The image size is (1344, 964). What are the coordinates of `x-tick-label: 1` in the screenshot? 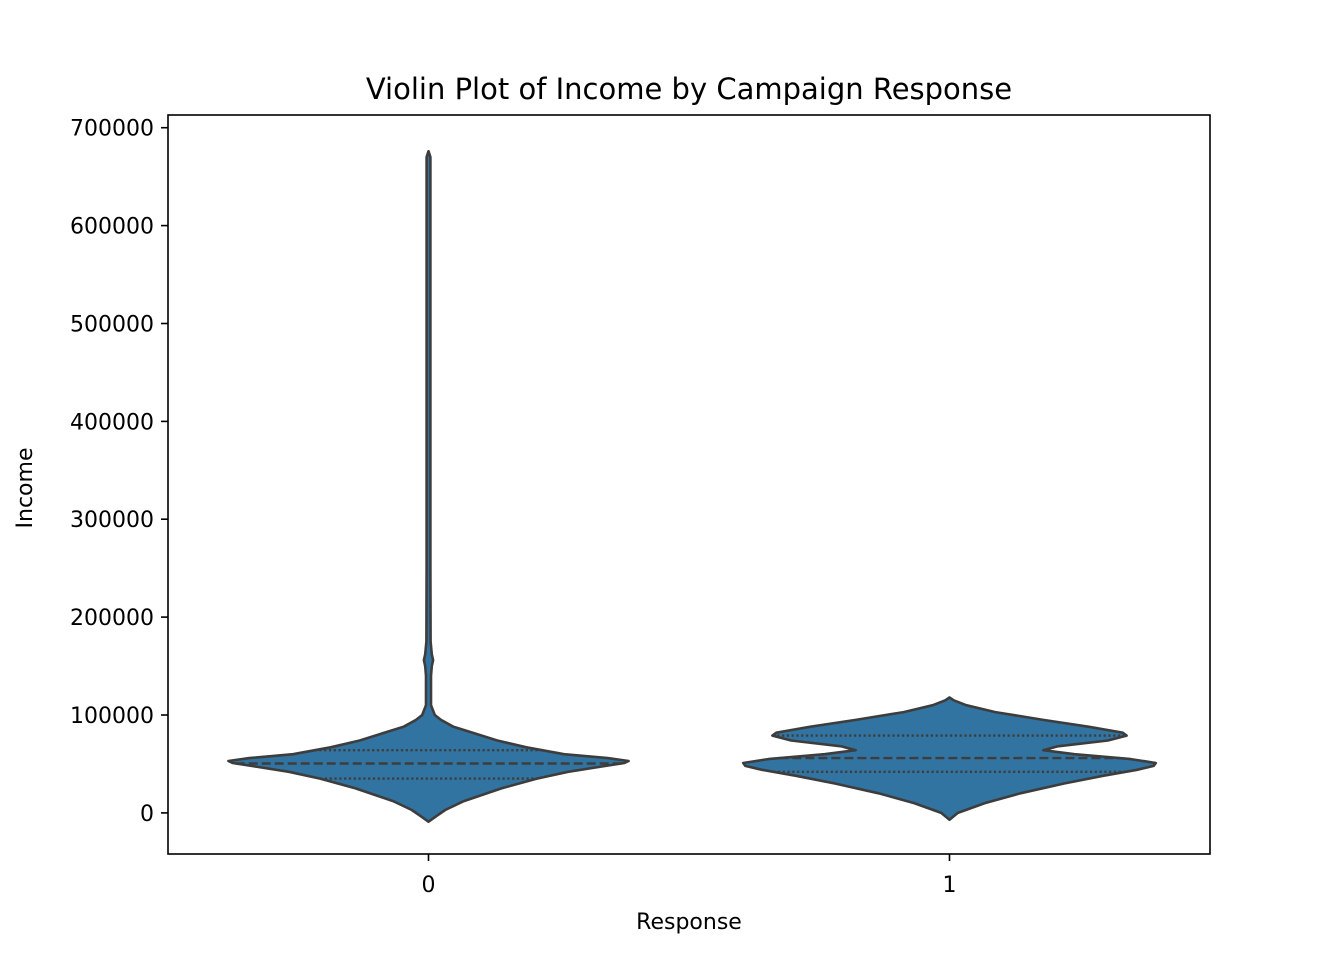 It's located at (950, 885).